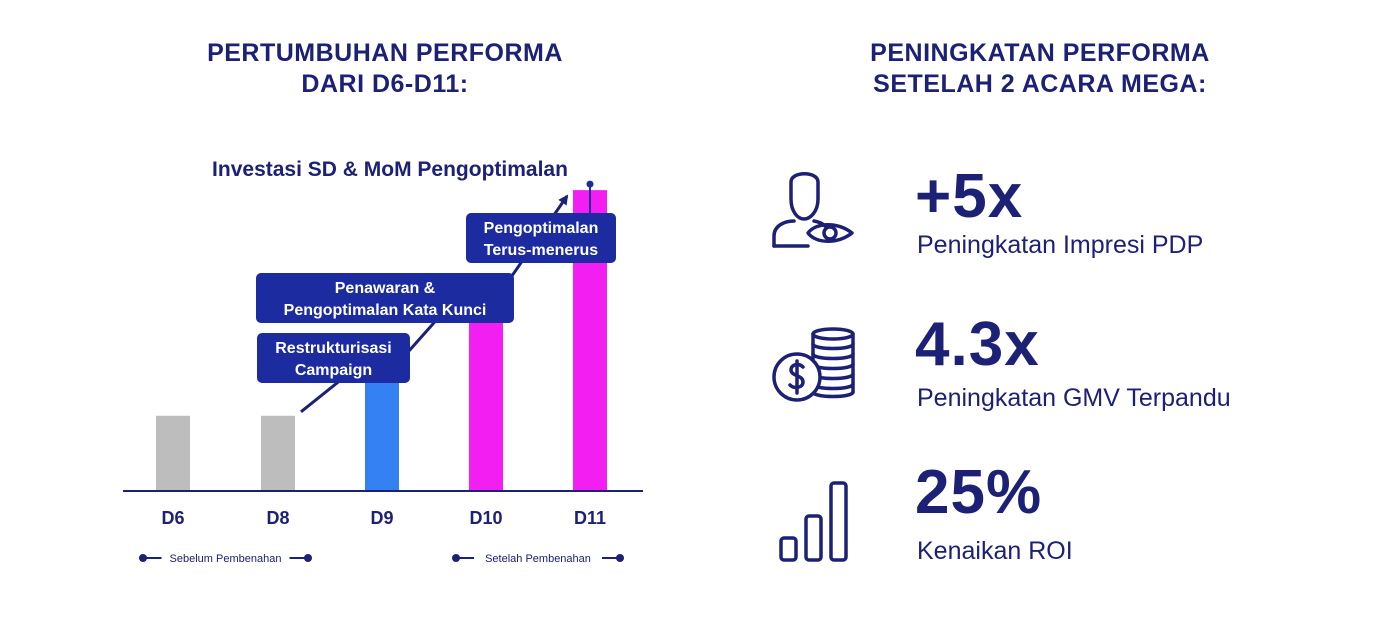 This screenshot has width=1400, height=638. I want to click on period-label: Sebelum Pembenahan, so click(226, 559).